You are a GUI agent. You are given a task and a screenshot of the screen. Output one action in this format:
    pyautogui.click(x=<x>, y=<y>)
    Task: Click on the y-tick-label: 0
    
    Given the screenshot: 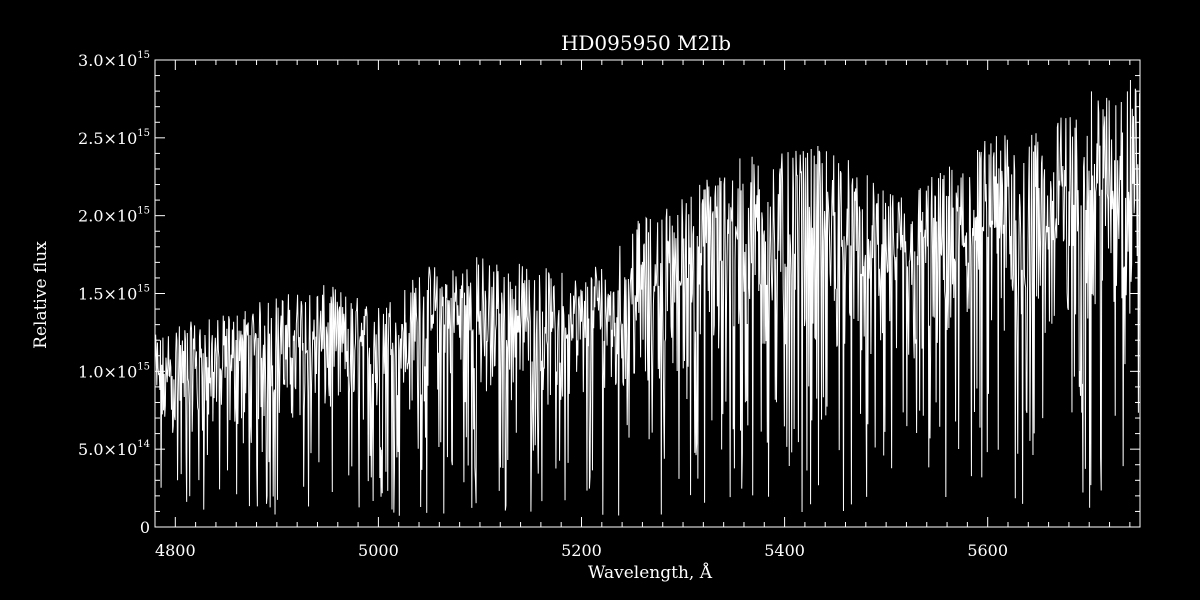 What is the action you would take?
    pyautogui.click(x=145, y=527)
    